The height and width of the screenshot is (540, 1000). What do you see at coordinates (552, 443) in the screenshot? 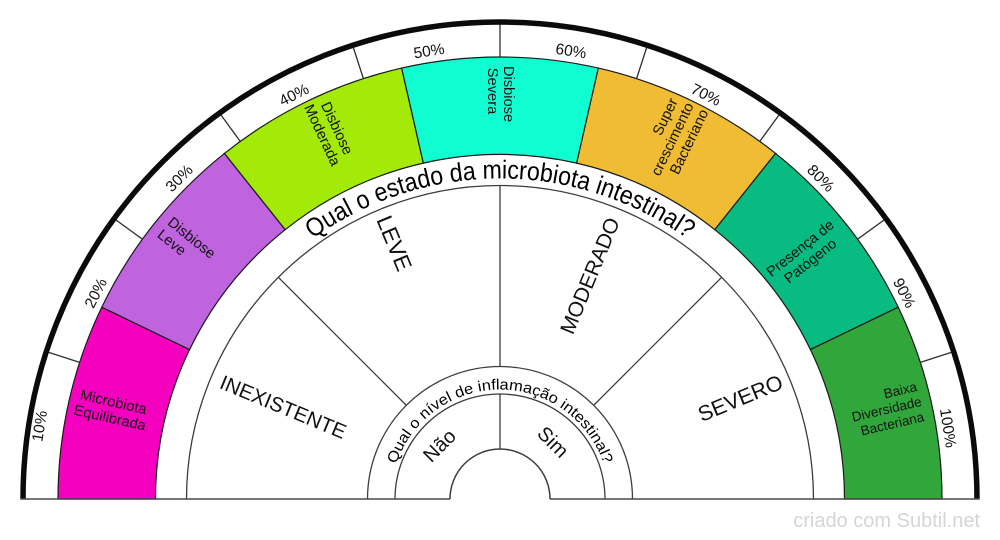
I see `svg-text: Sim` at bounding box center [552, 443].